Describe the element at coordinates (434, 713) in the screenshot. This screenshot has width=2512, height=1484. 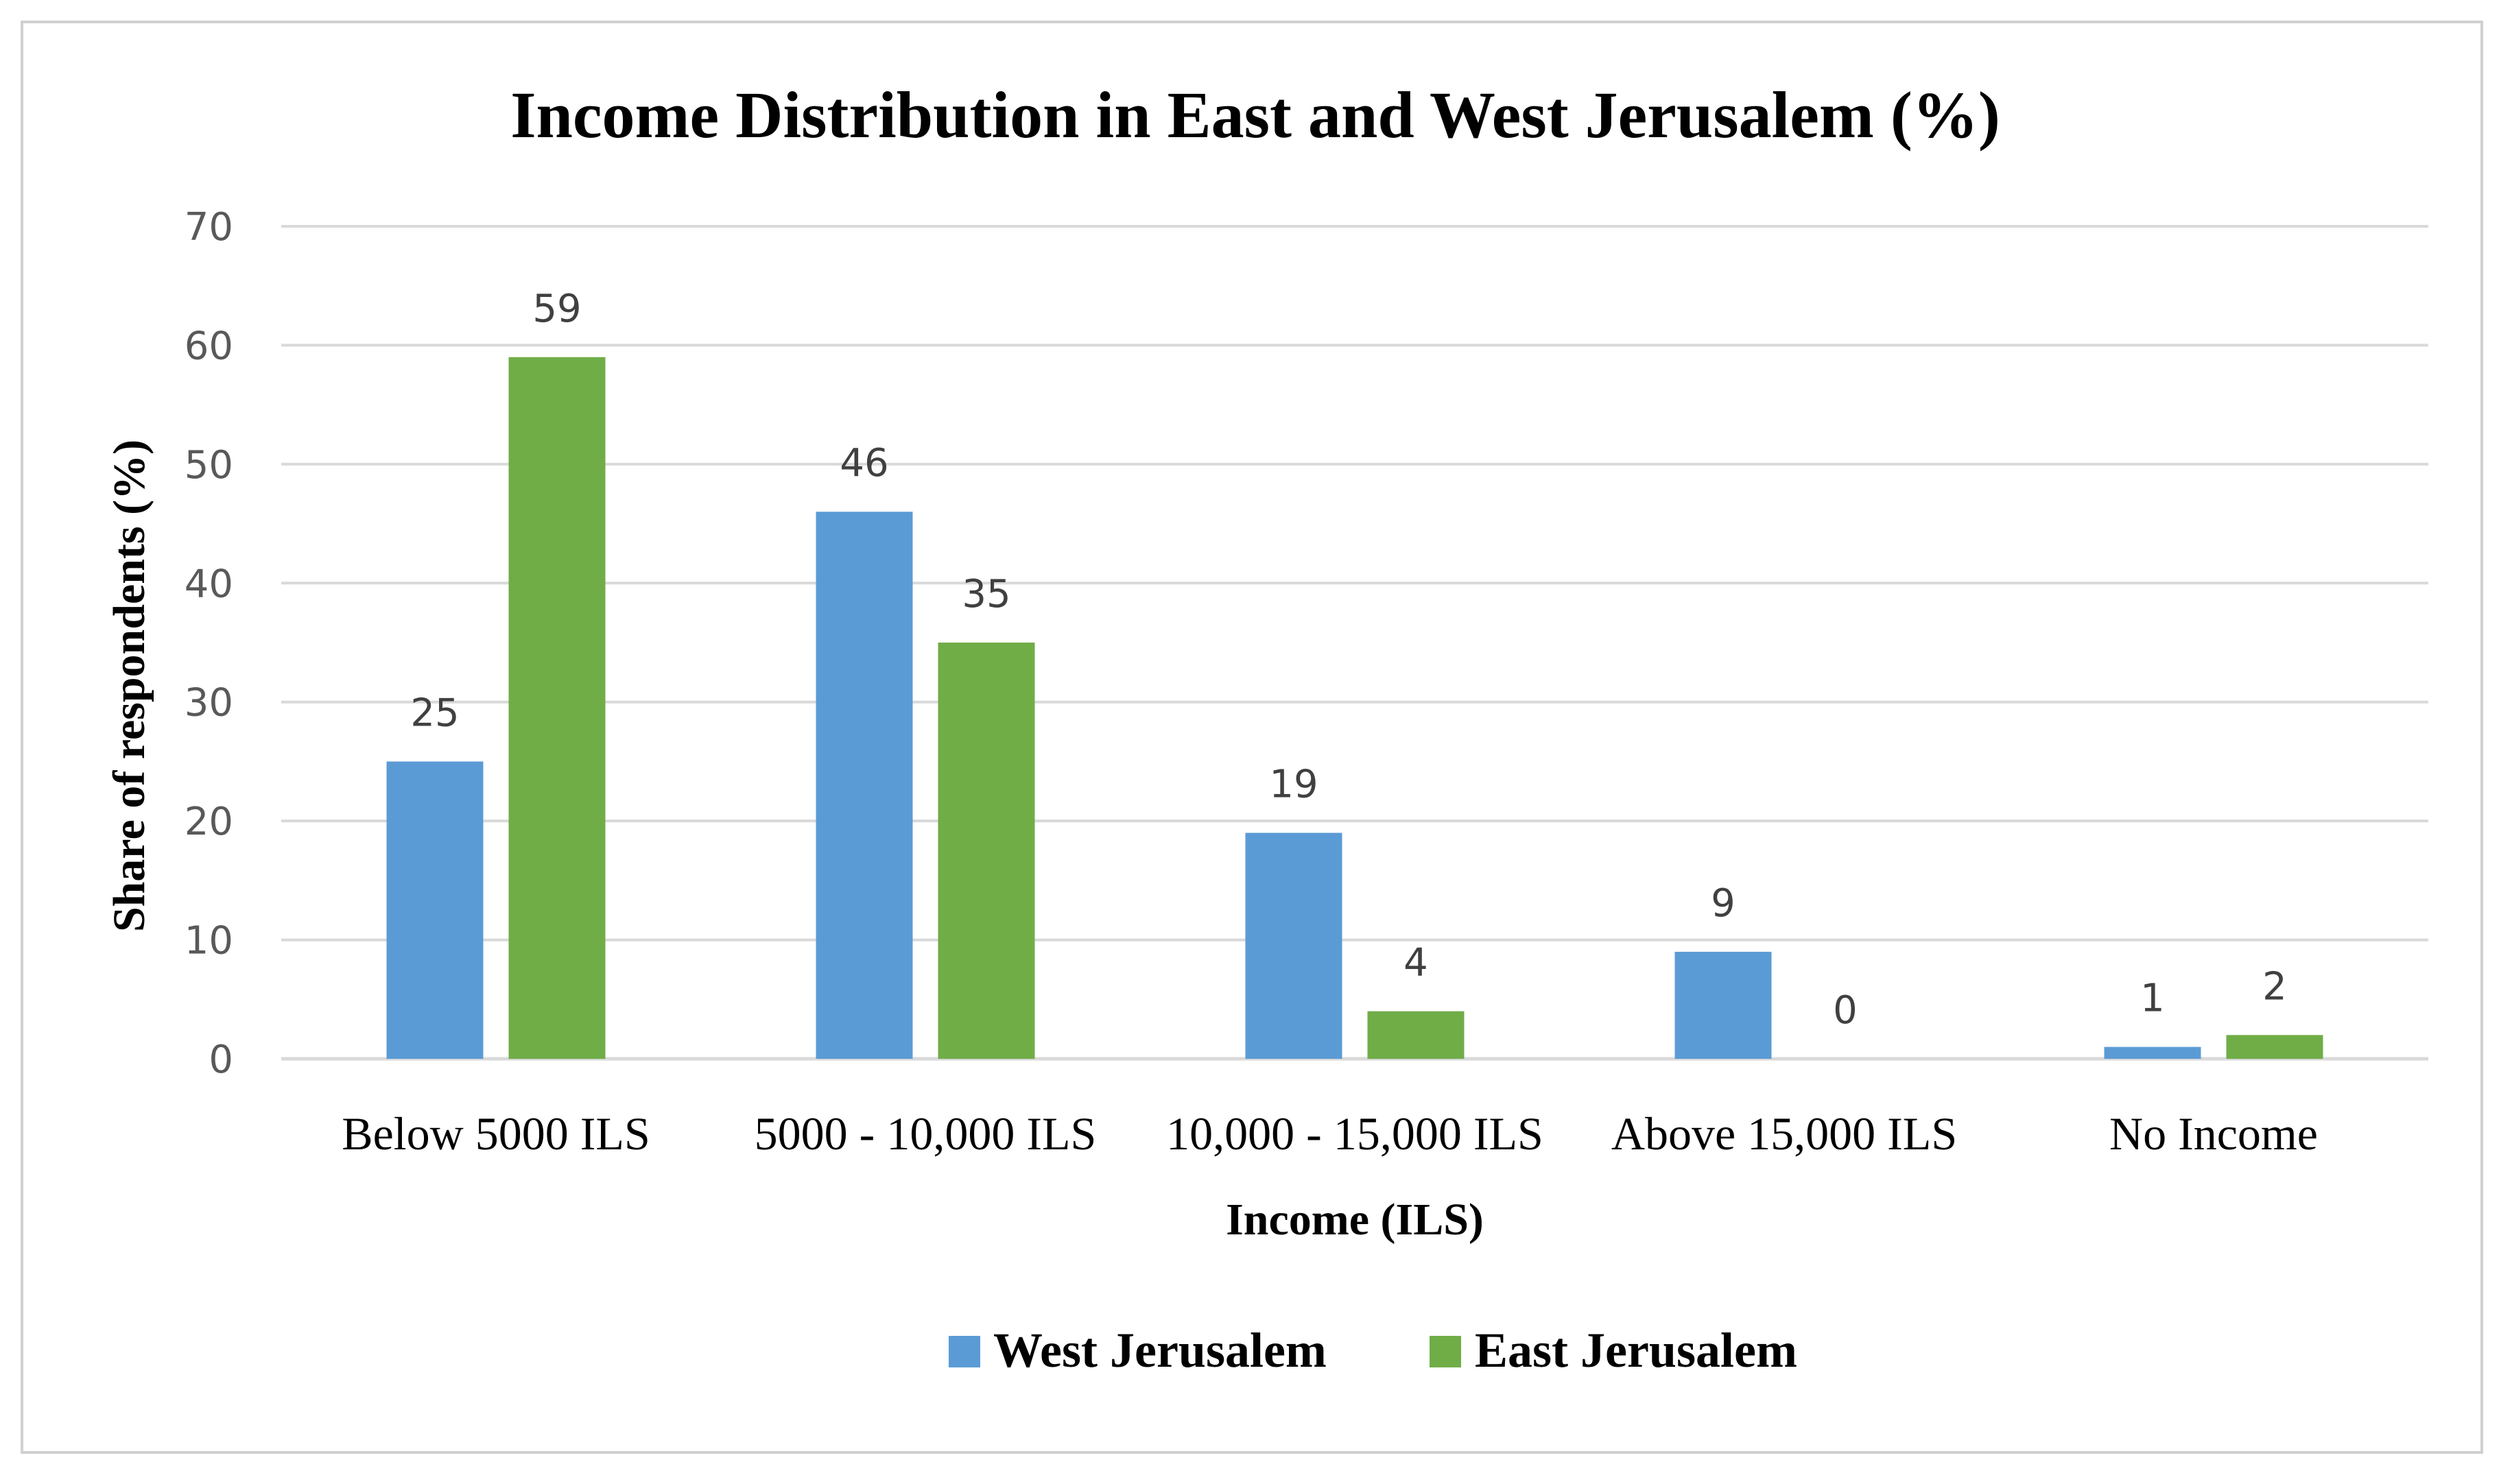
I see `data-label-west-jerusalem: 25` at that location.